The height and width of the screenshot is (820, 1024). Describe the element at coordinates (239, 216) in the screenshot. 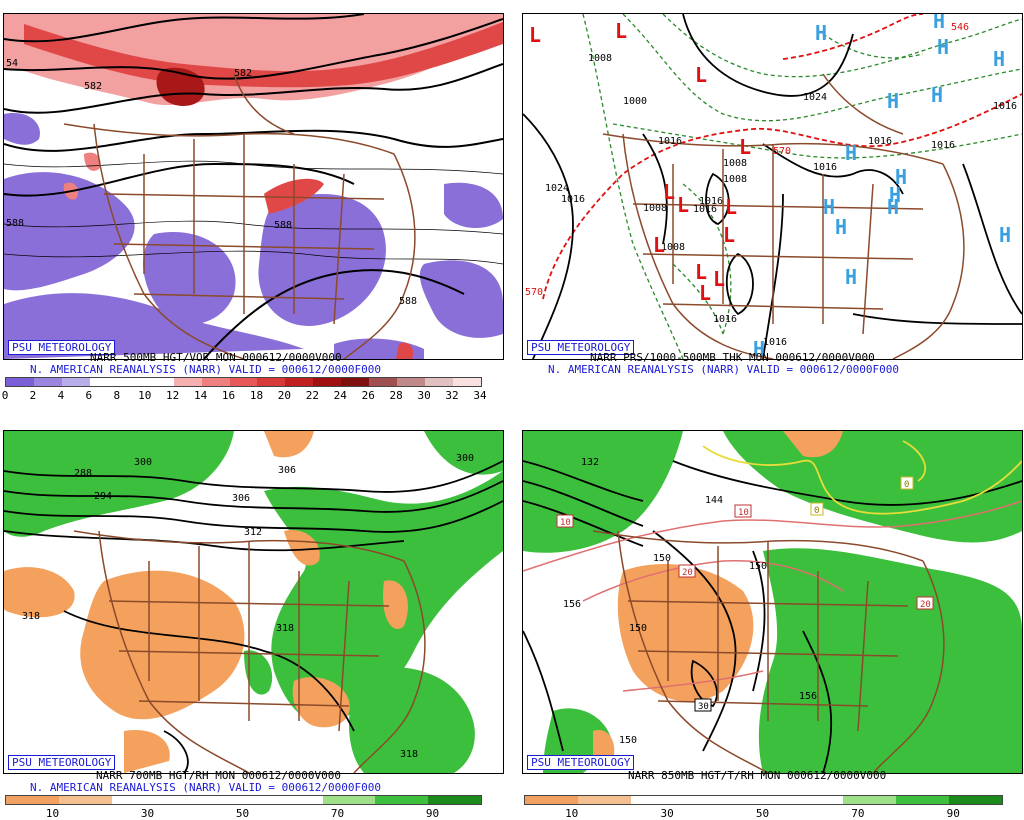

I see `political-borders` at that location.